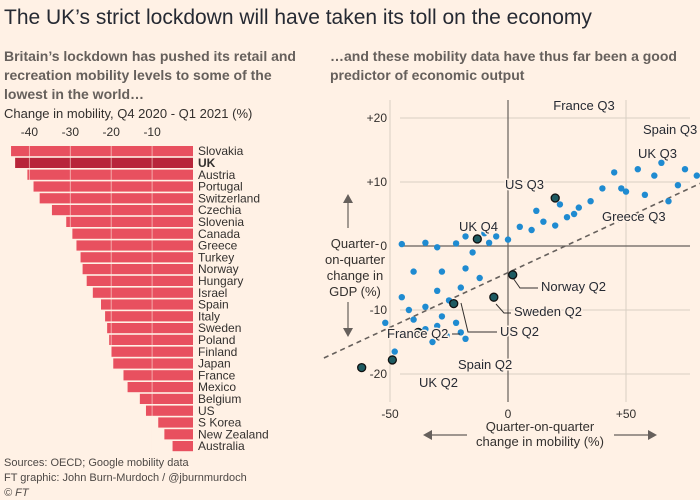 This screenshot has height=500, width=700. I want to click on bar-category-label: Poland, so click(216, 340).